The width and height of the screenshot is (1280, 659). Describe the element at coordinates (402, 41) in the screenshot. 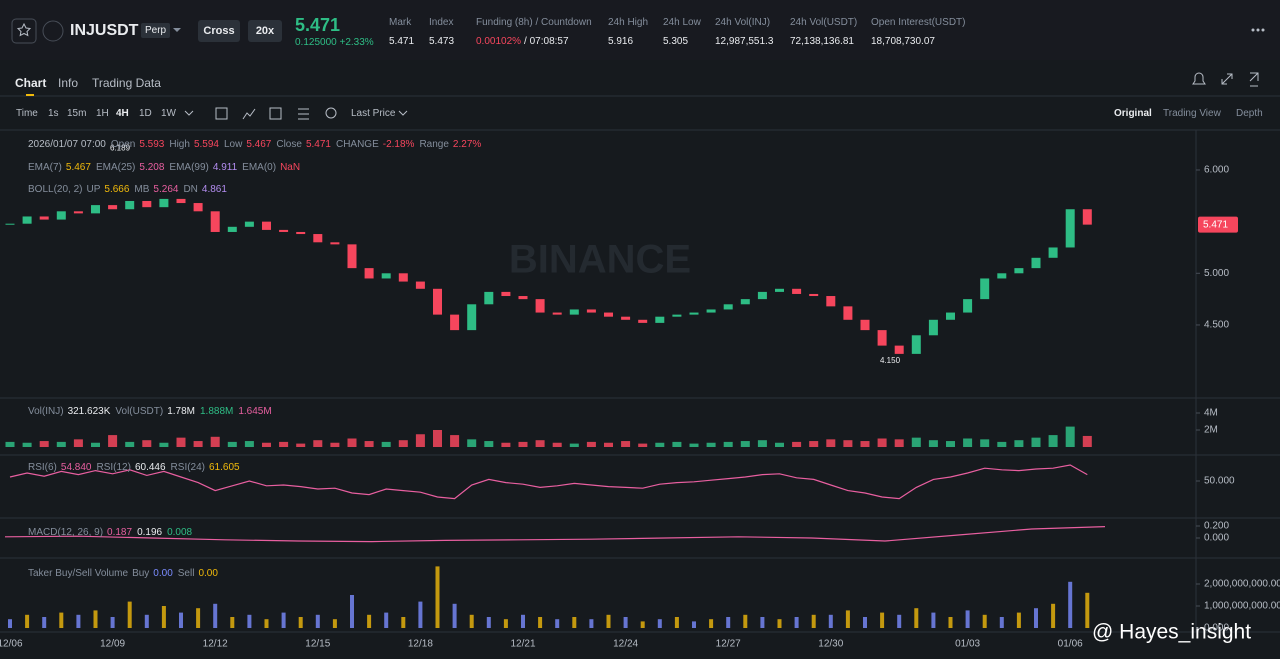

I see `stat-number: 5.471` at that location.